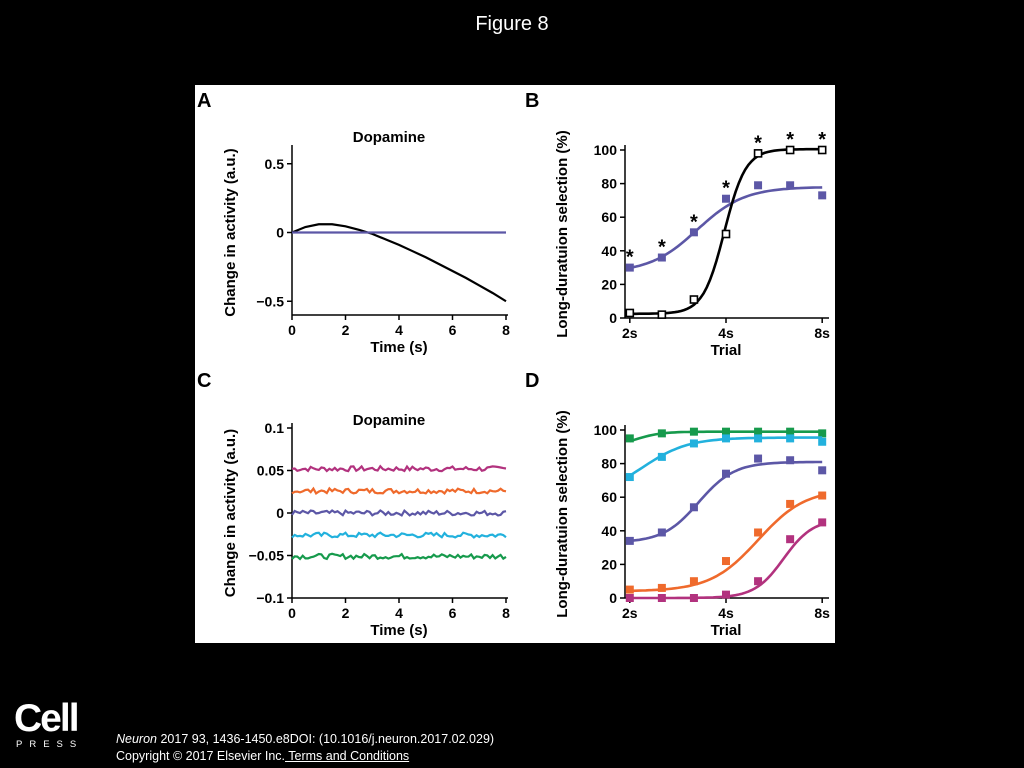 This screenshot has width=1024, height=768. I want to click on y-tick-label: 0.5, so click(275, 164).